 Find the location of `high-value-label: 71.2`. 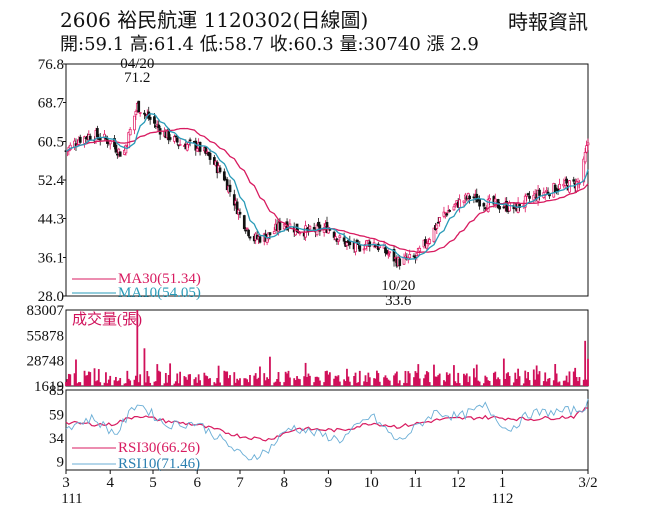

high-value-label: 71.2 is located at coordinates (137, 78).